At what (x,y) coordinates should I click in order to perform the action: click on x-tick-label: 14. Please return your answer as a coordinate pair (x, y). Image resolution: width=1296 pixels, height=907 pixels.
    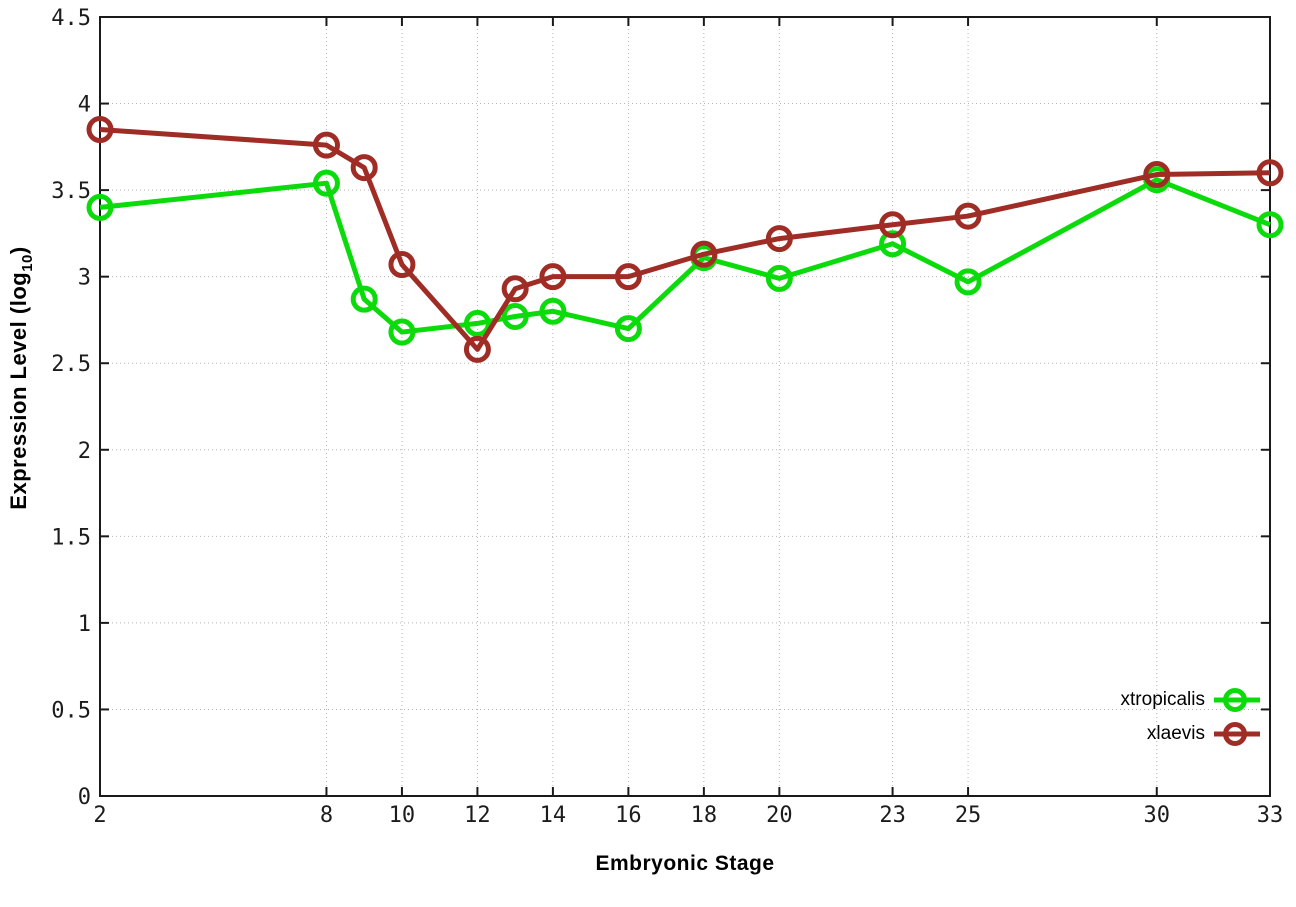
    Looking at the image, I should click on (553, 815).